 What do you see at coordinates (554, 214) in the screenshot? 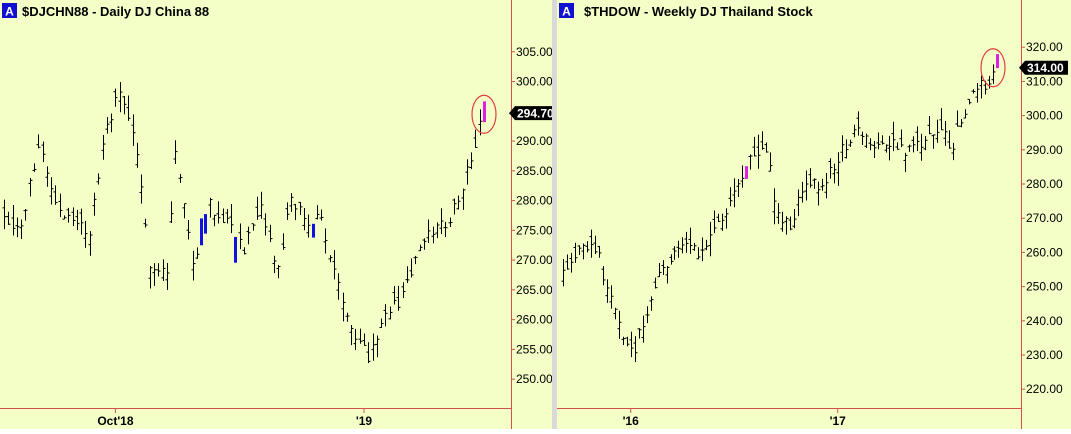
I see `panel-divider` at bounding box center [554, 214].